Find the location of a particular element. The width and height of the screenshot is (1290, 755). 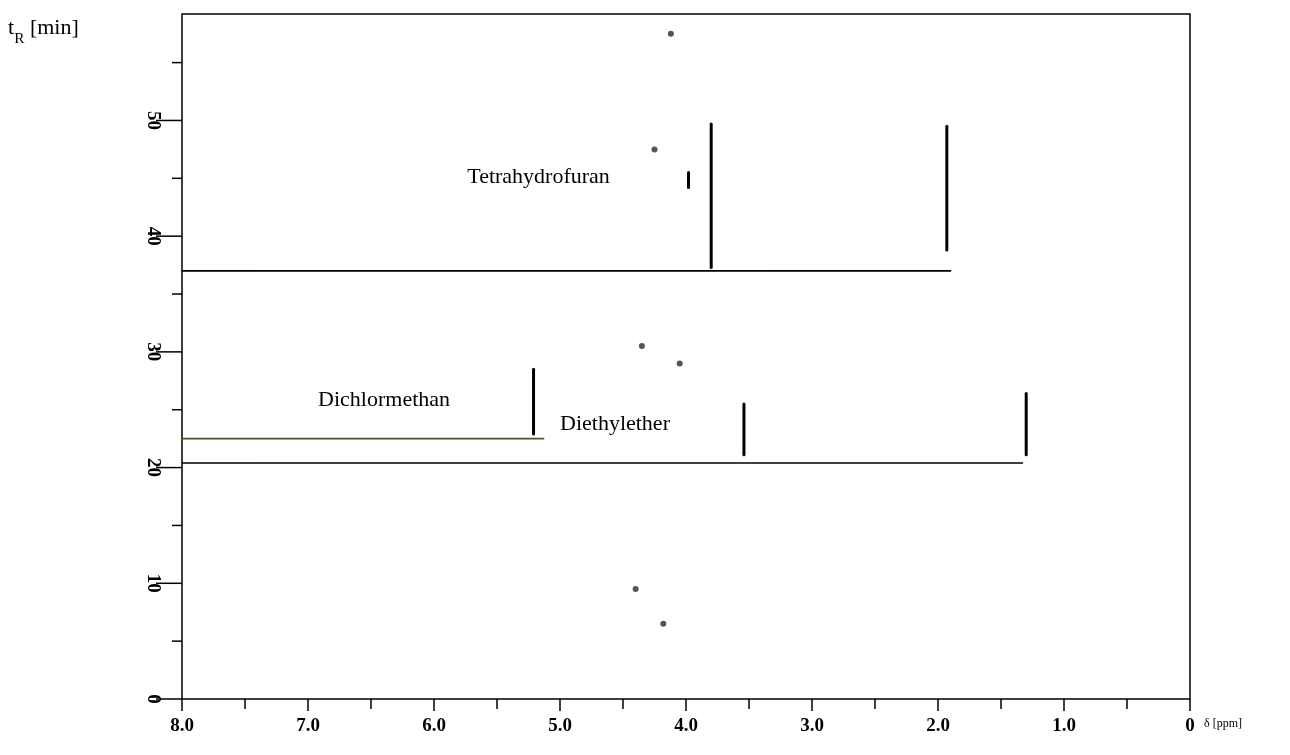

x-tick-label: 5.0 is located at coordinates (560, 724).